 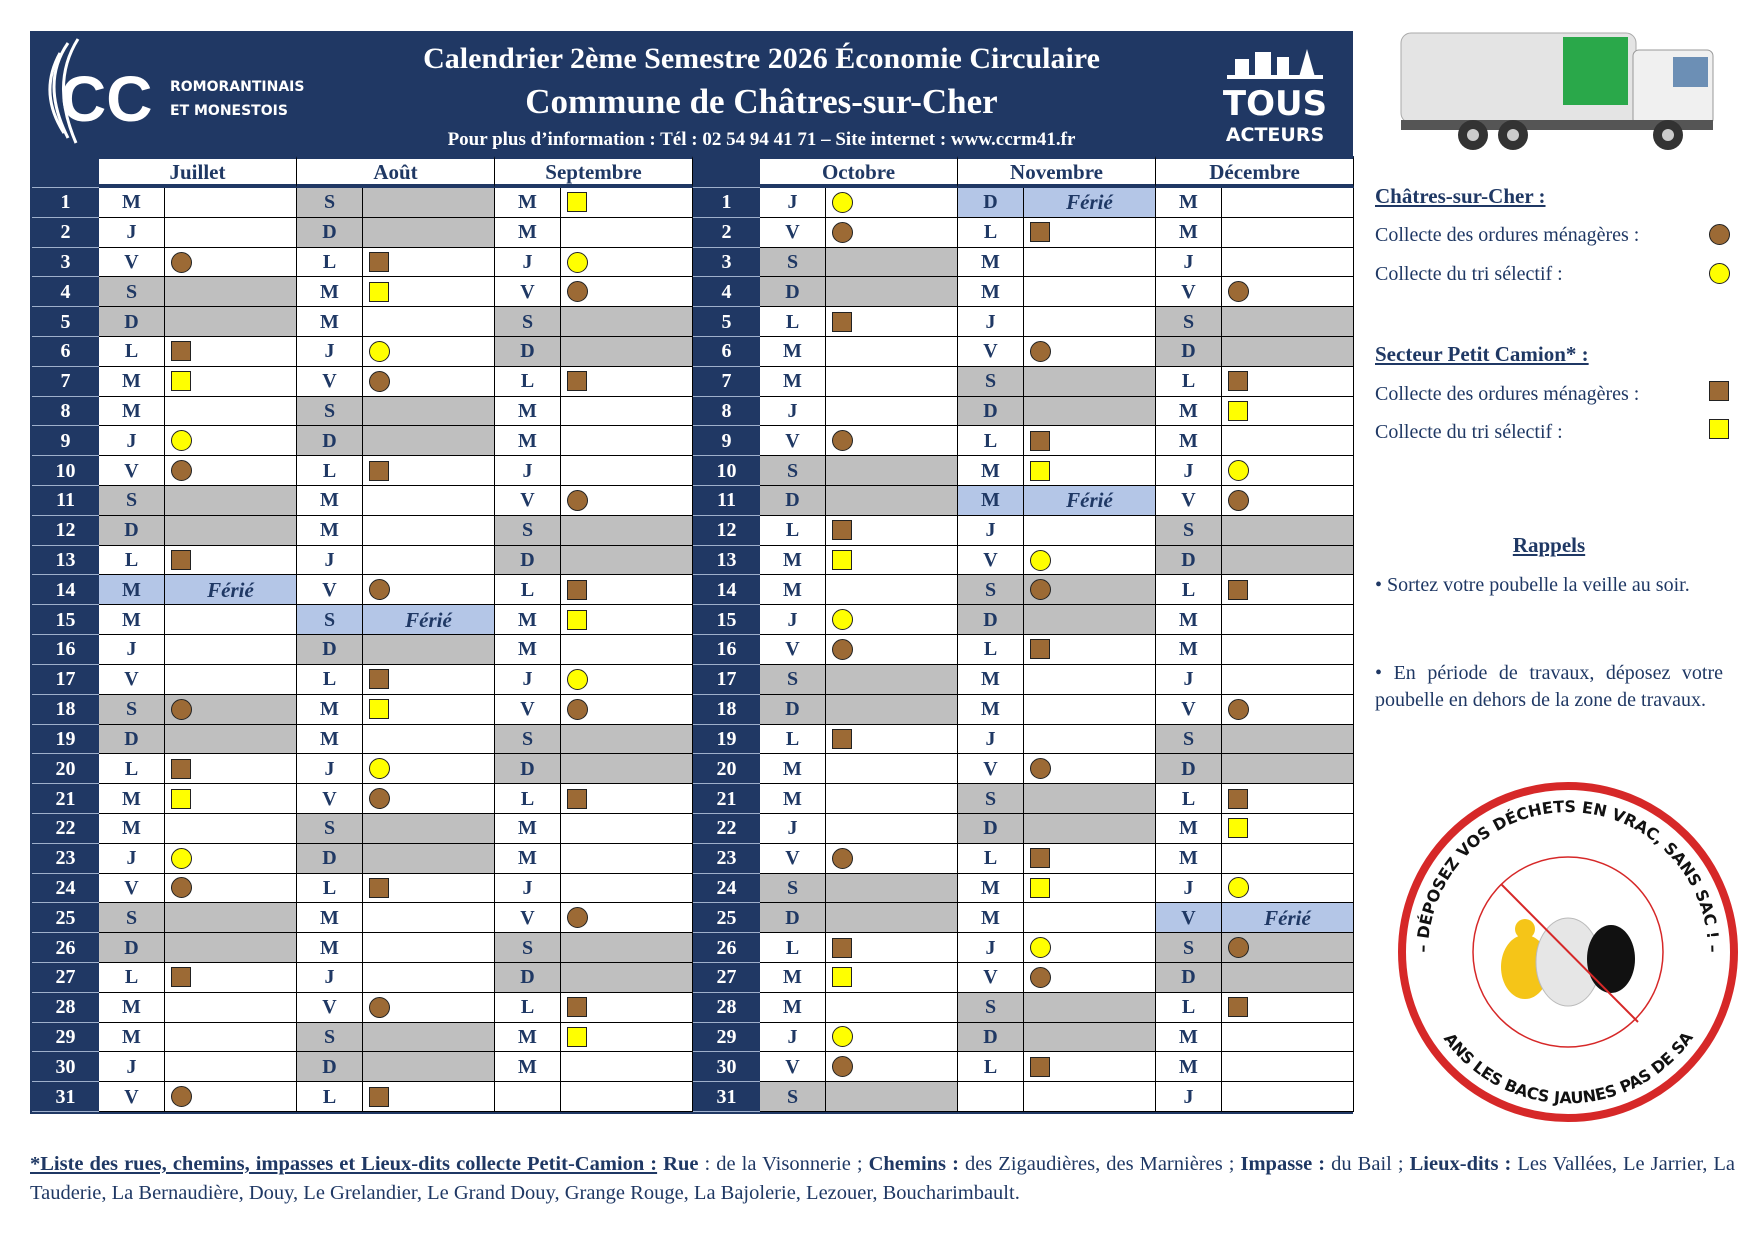 I want to click on day-number: 21, so click(x=726, y=799).